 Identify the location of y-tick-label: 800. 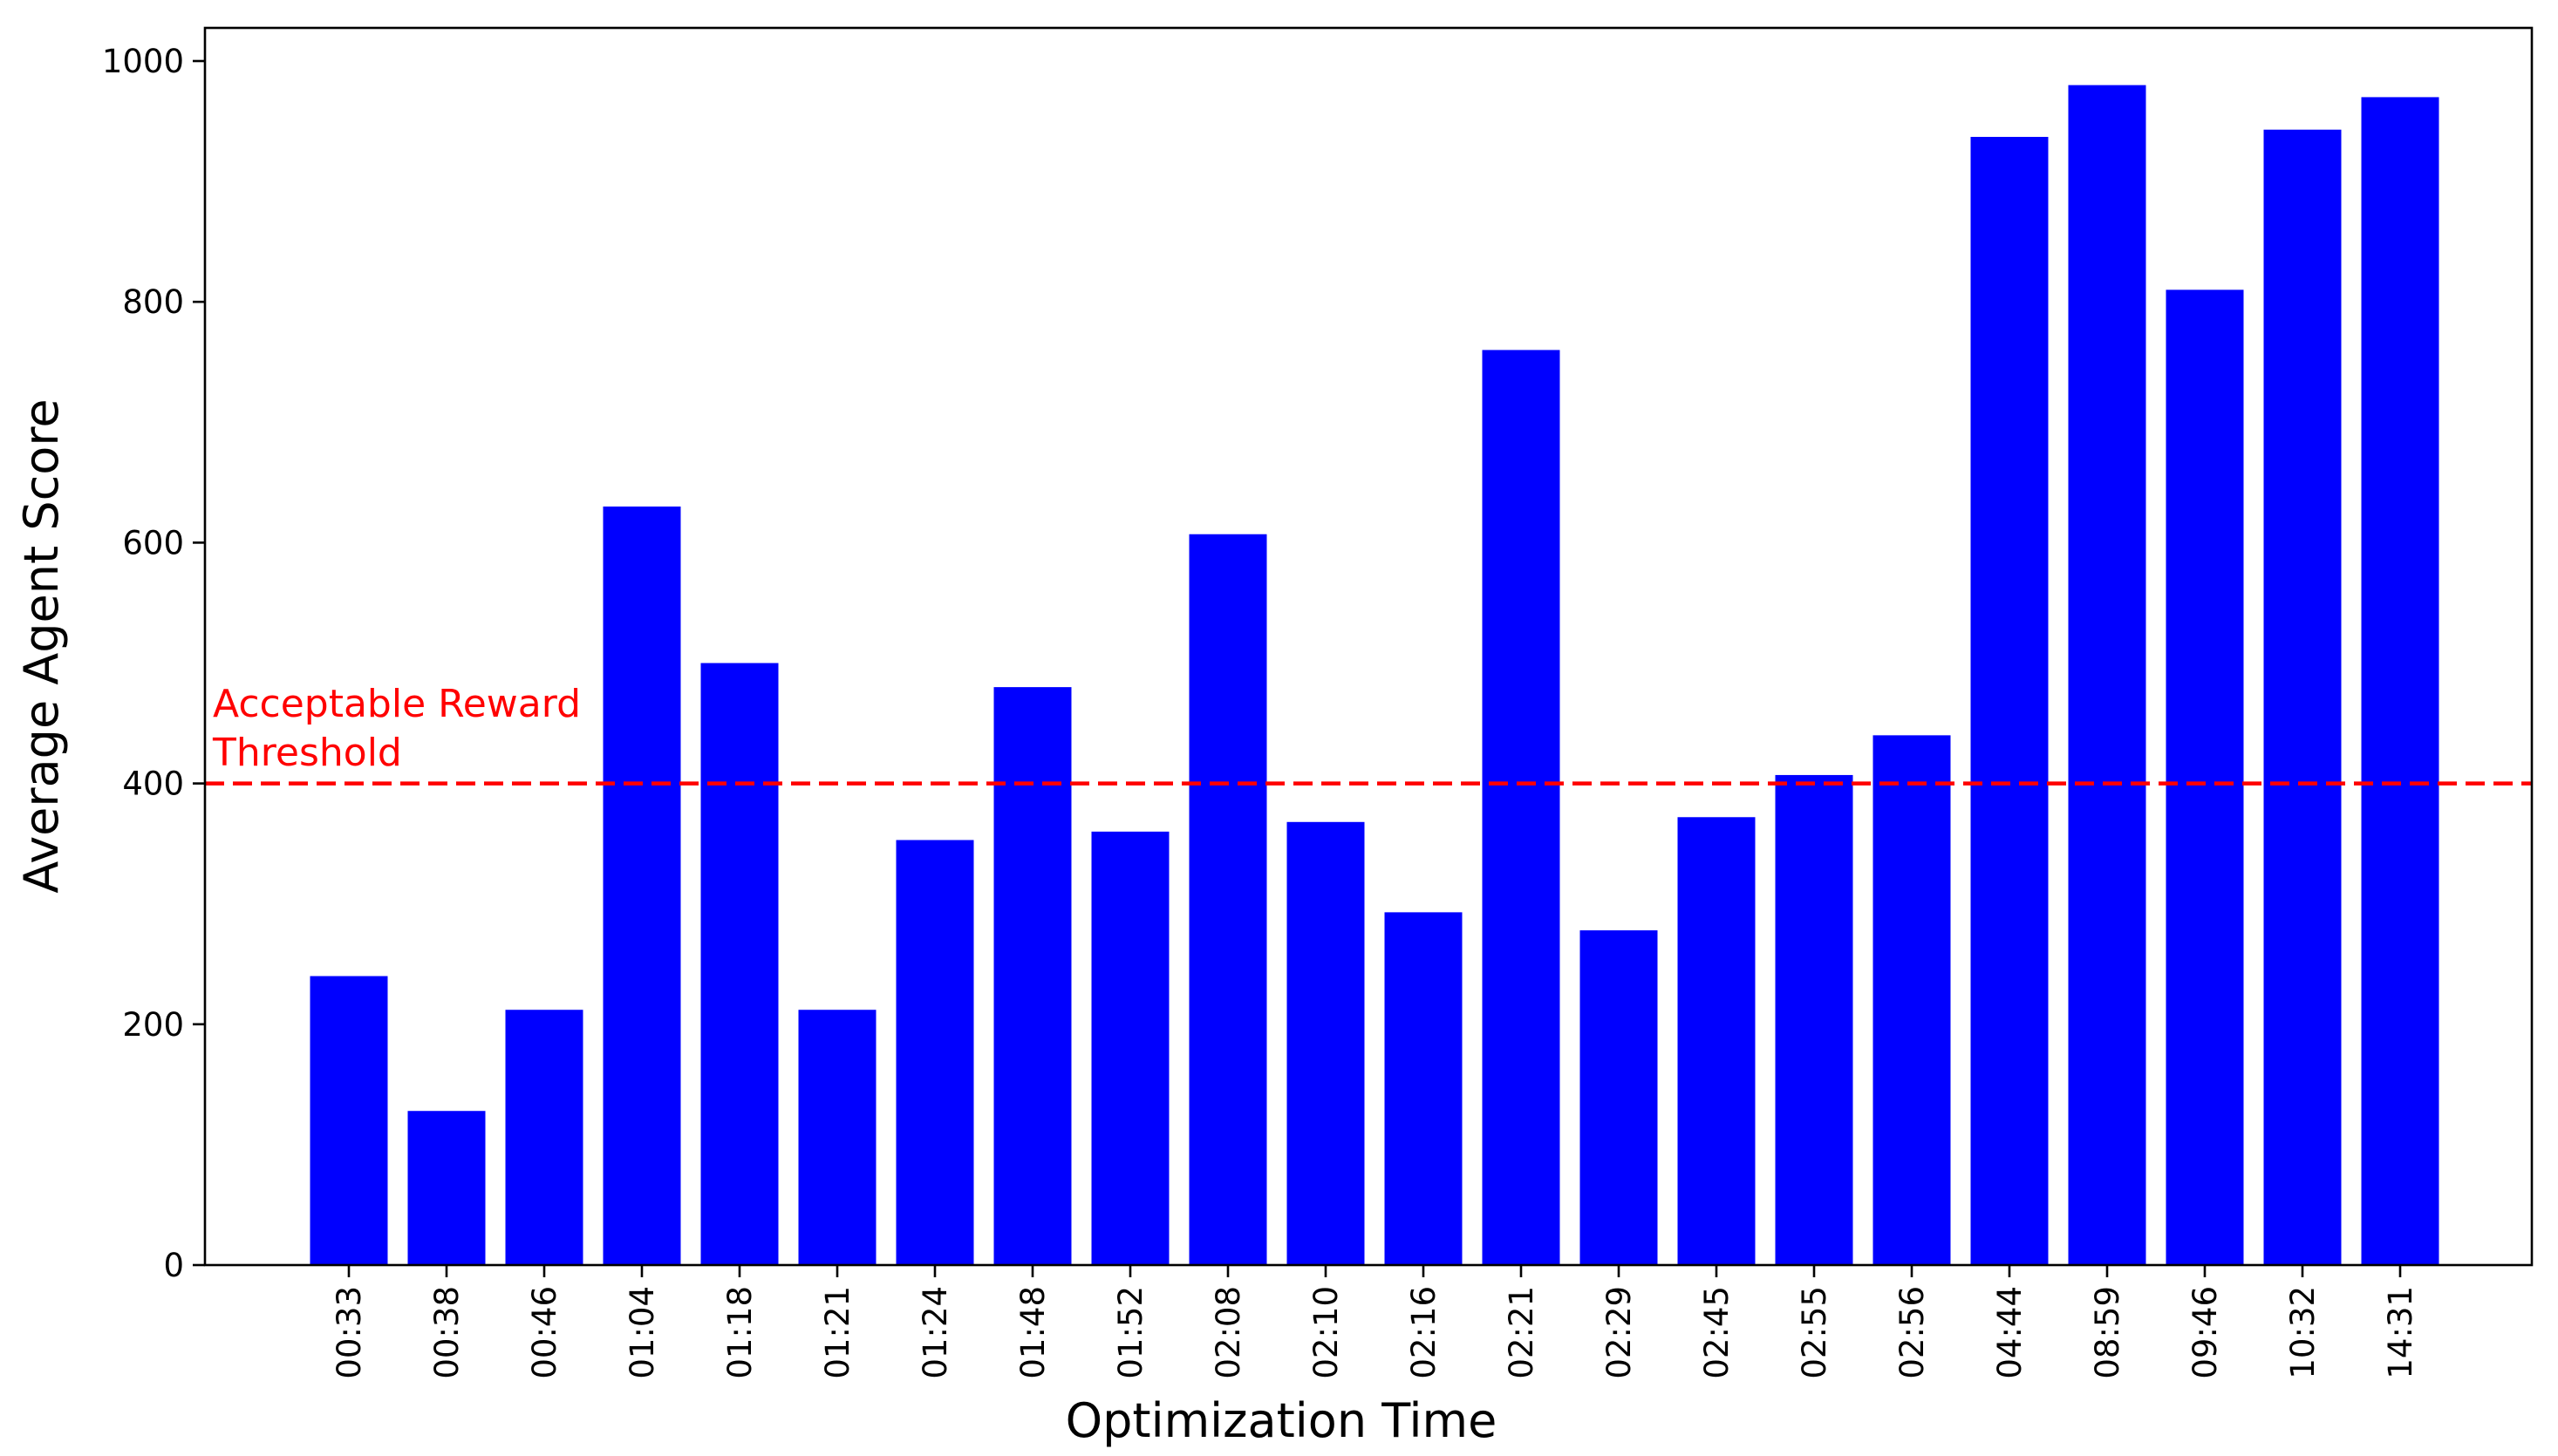
(153, 302).